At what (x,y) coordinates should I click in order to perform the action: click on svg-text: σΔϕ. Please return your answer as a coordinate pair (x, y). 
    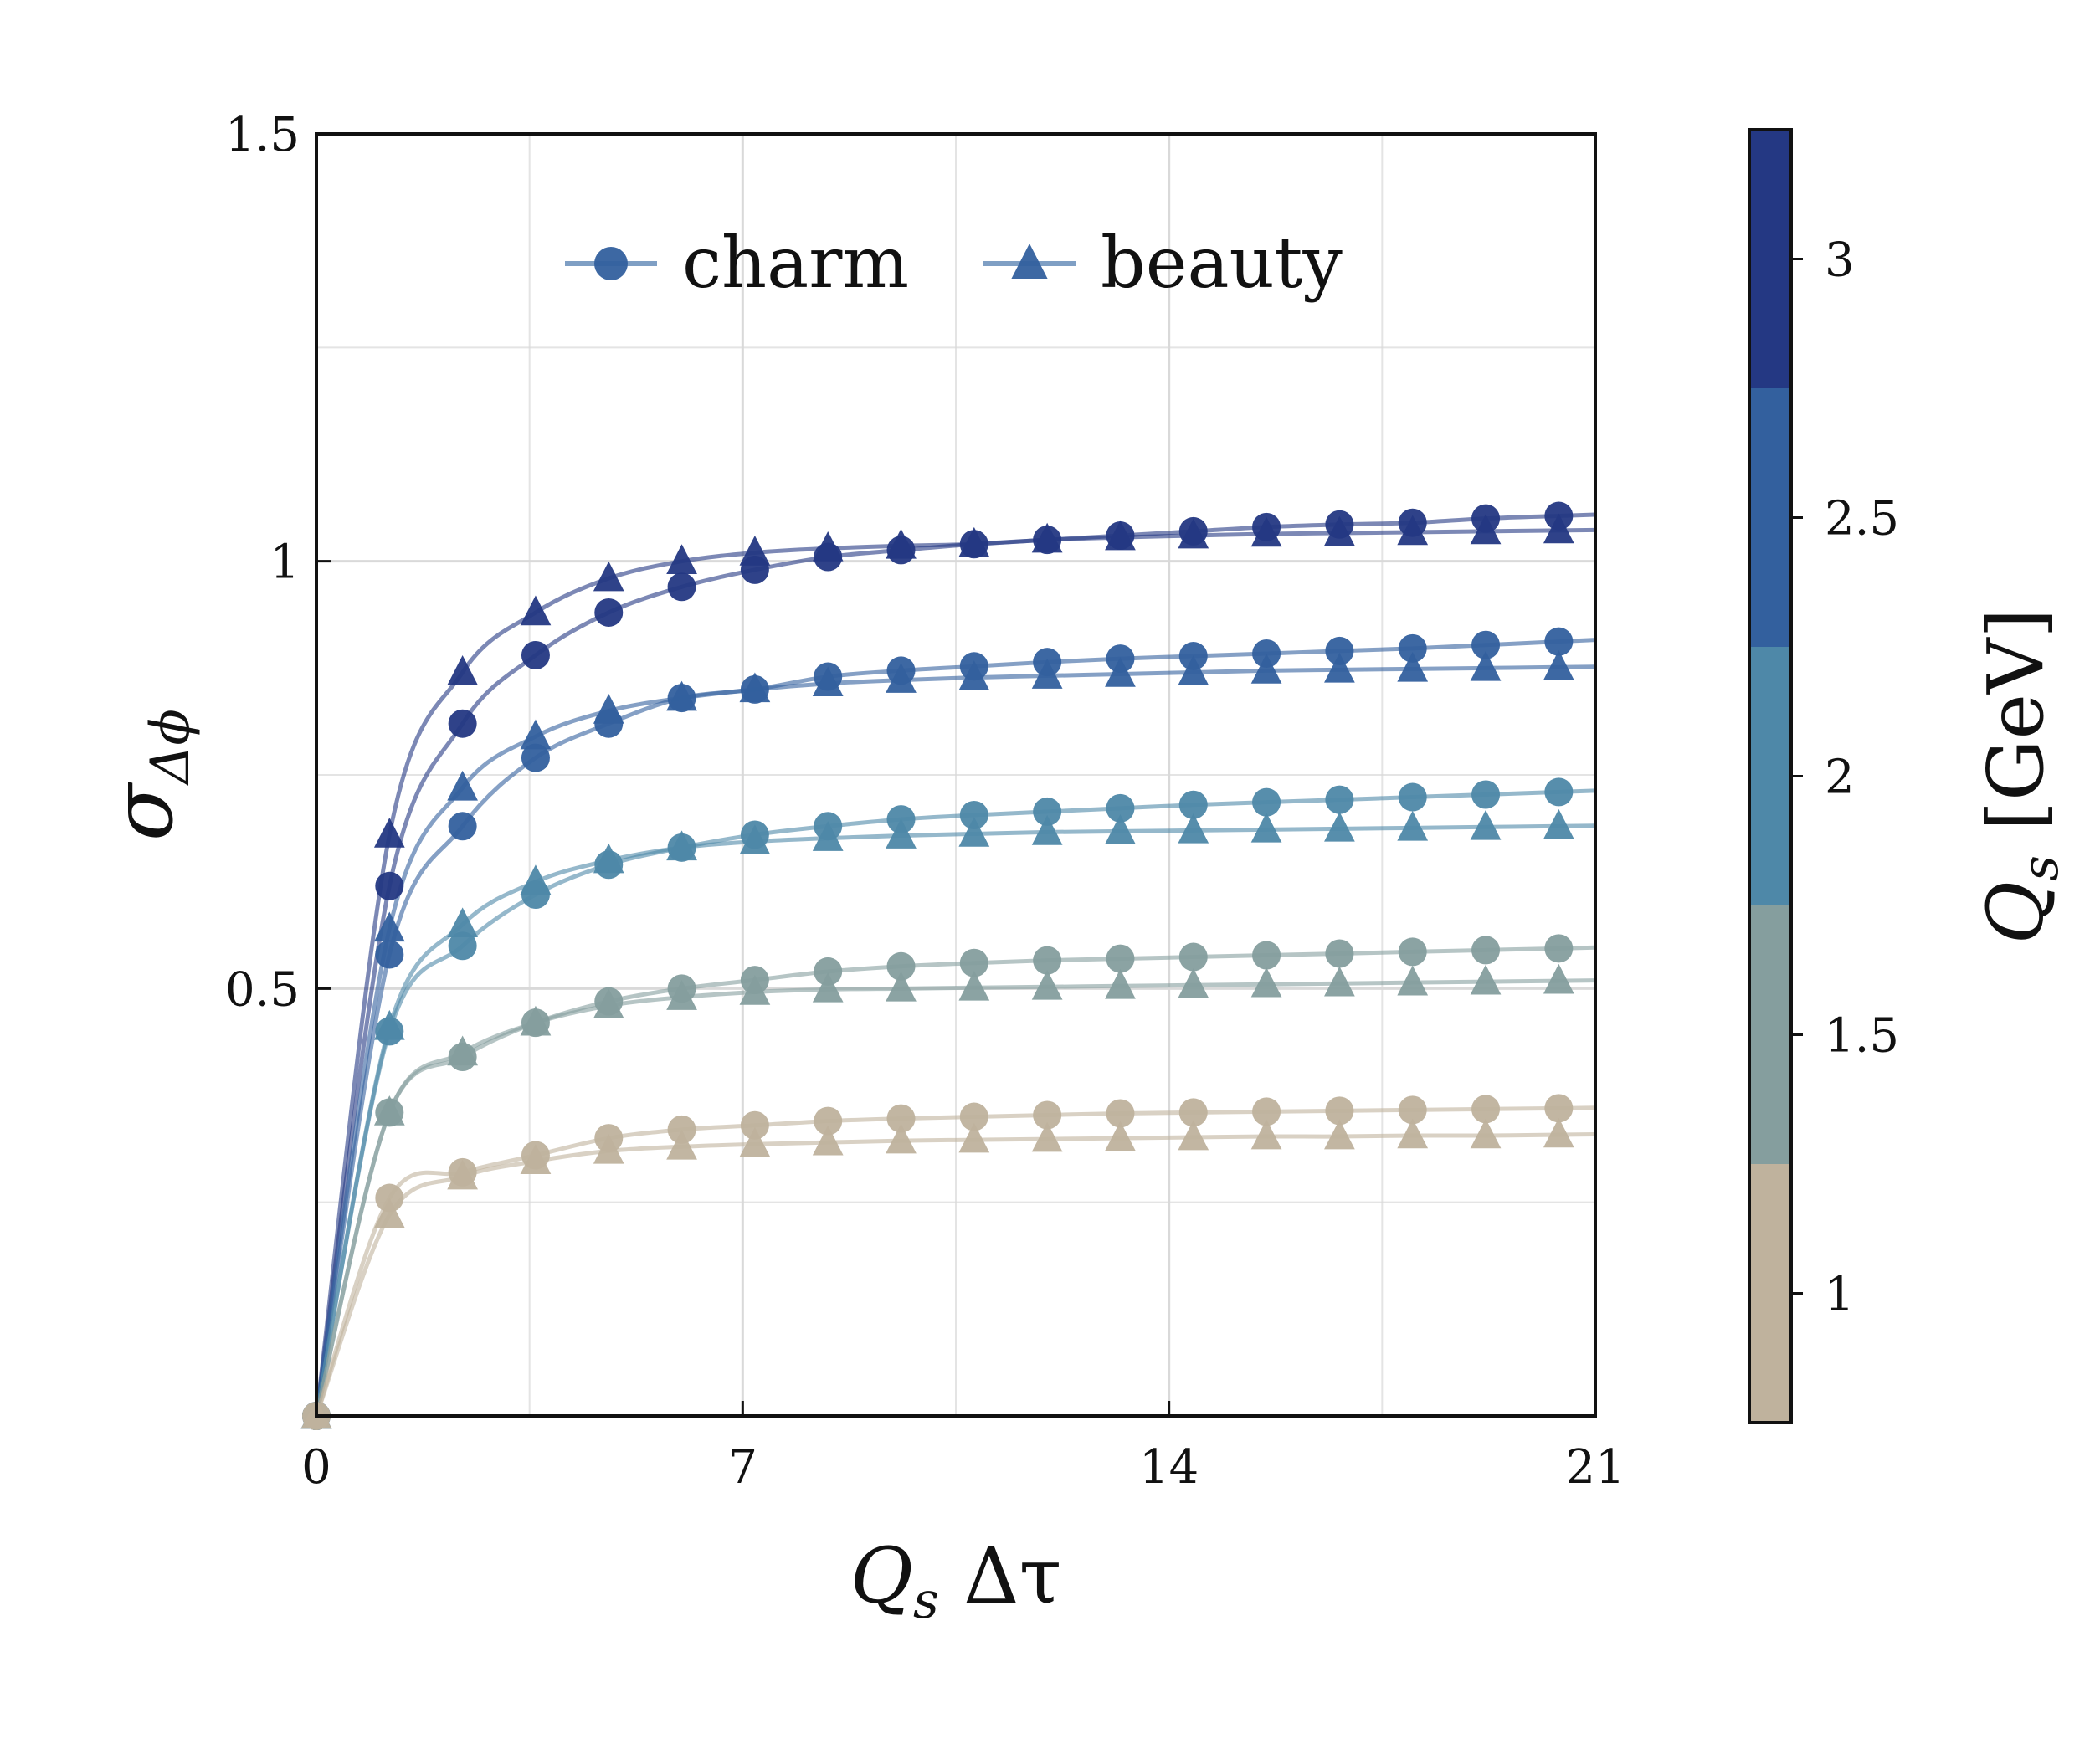
    Looking at the image, I should click on (148, 775).